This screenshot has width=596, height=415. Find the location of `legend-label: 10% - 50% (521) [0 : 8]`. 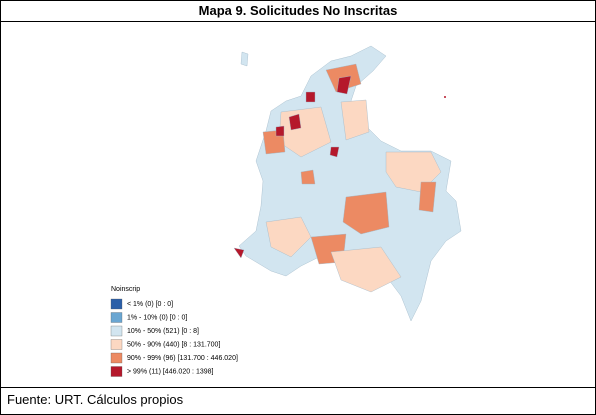

legend-label: 10% - 50% (521) [0 : 8] is located at coordinates (163, 331).